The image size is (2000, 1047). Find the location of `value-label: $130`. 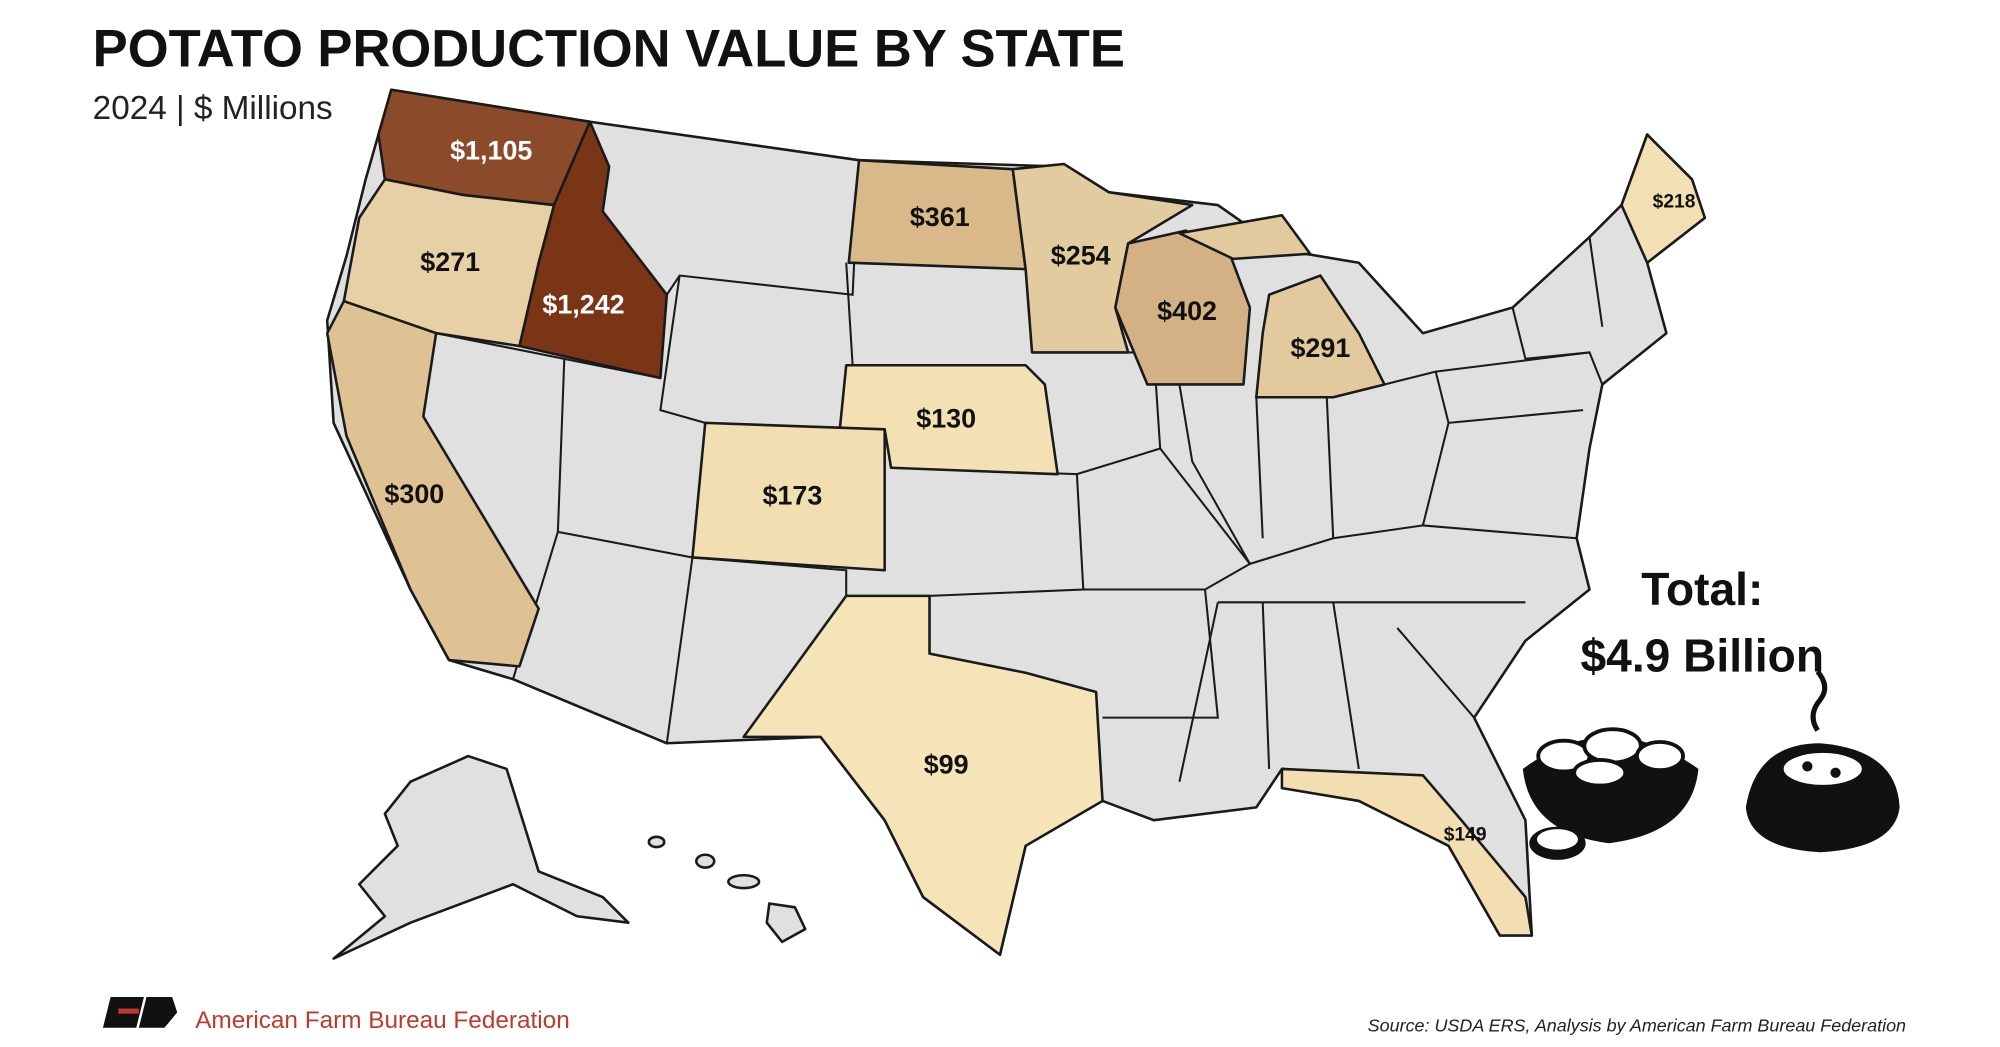

value-label: $130 is located at coordinates (946, 418).